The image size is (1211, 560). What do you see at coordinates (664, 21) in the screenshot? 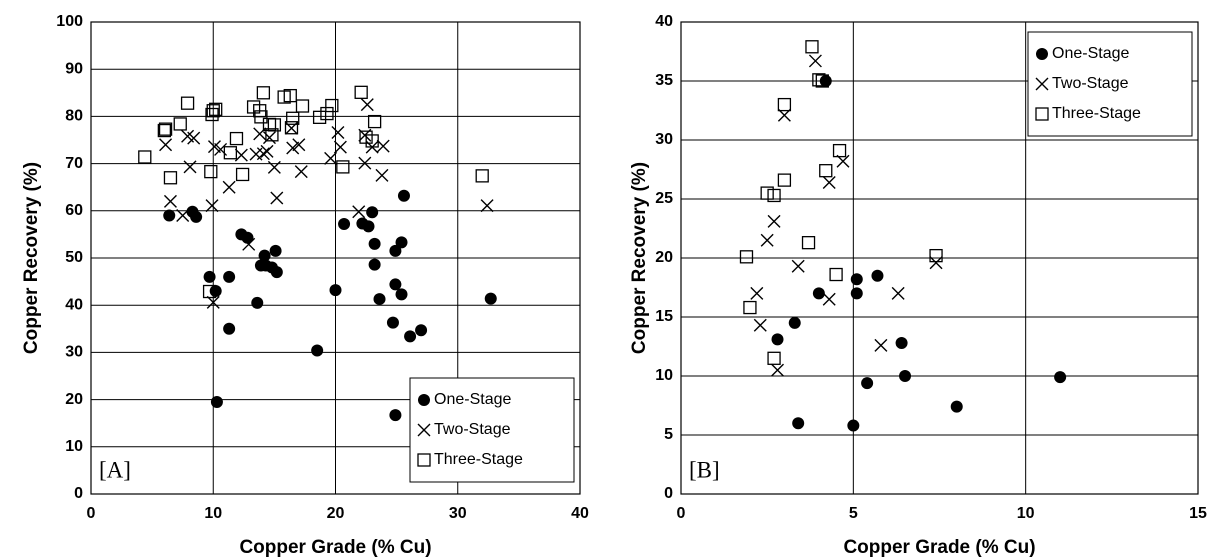
I see `y-tick-label: 40` at bounding box center [664, 21].